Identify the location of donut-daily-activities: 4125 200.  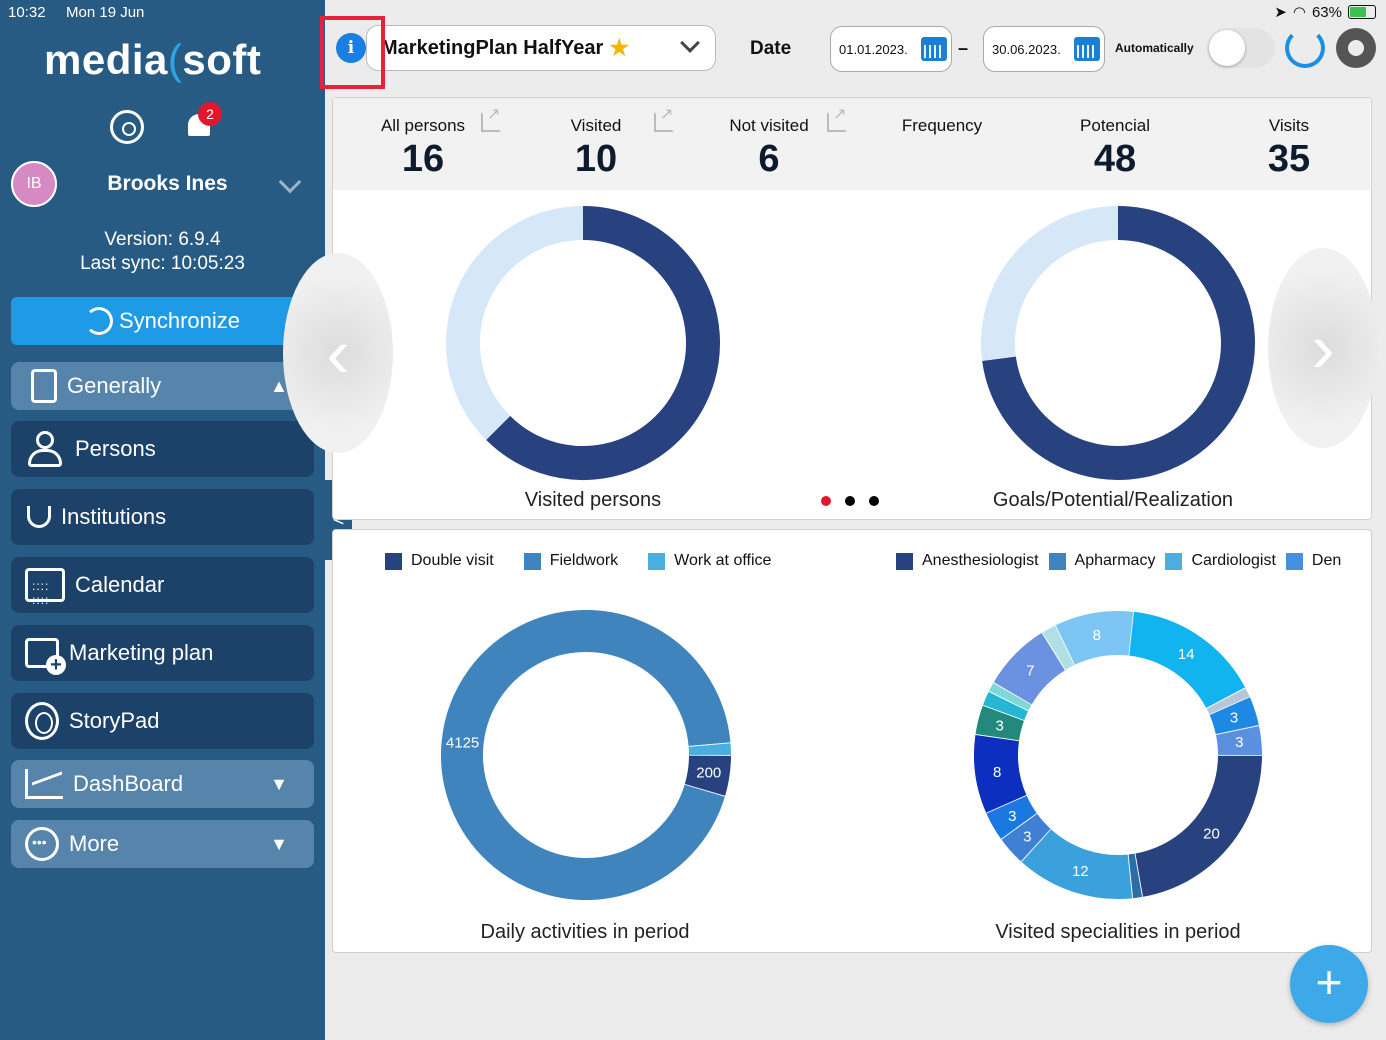
(586, 755).